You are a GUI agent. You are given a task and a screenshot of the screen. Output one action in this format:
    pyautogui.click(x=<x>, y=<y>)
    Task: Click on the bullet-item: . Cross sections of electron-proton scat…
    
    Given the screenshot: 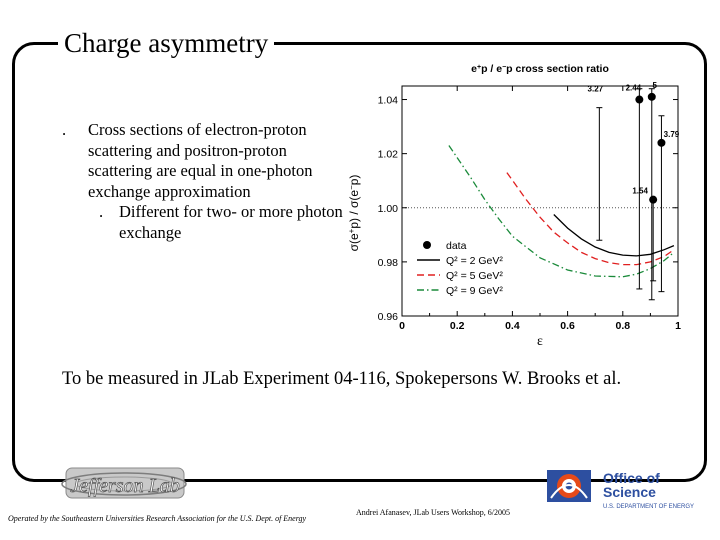 What is the action you would take?
    pyautogui.click(x=207, y=161)
    